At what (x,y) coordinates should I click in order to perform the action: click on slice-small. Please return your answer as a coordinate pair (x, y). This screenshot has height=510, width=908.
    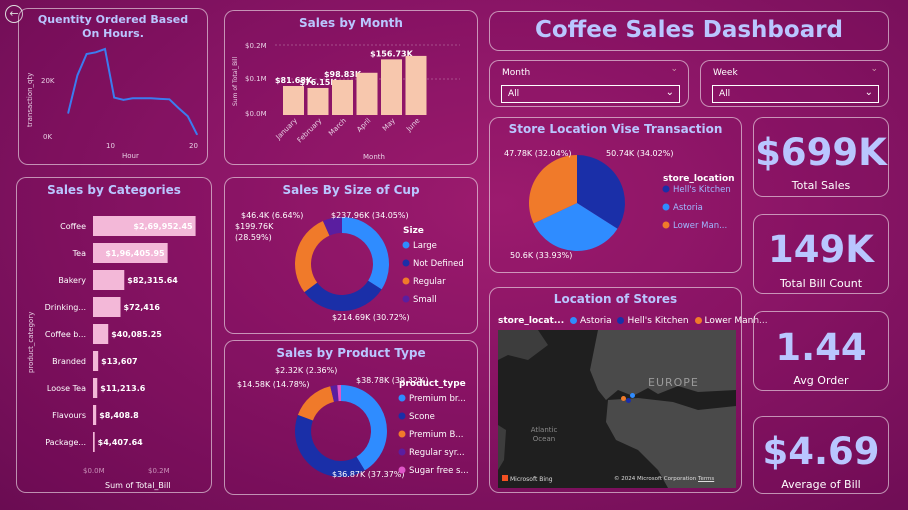
    Looking at the image, I should click on (332, 226).